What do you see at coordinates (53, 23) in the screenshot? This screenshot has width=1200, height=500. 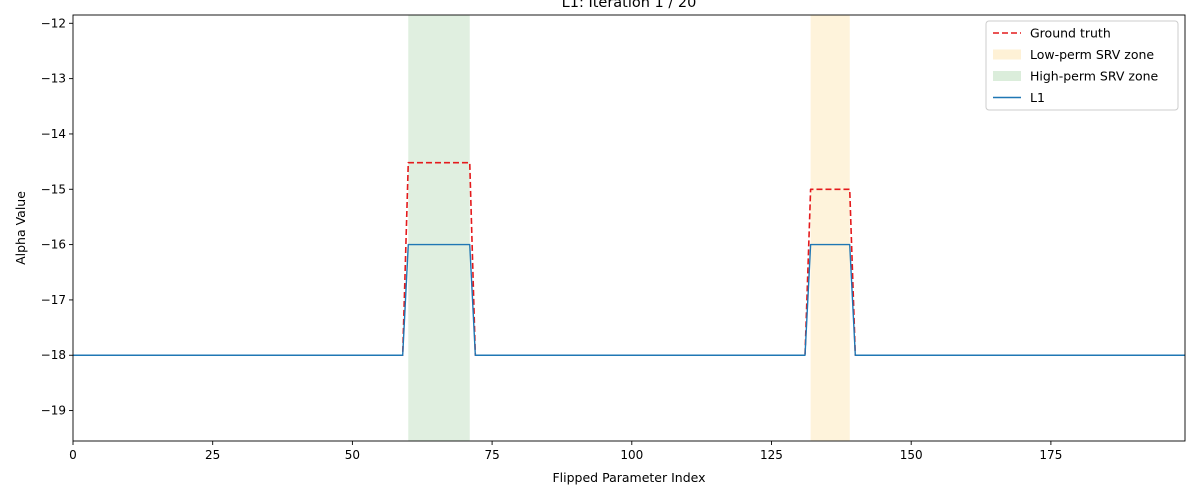 I see `y-tick-label: −12` at bounding box center [53, 23].